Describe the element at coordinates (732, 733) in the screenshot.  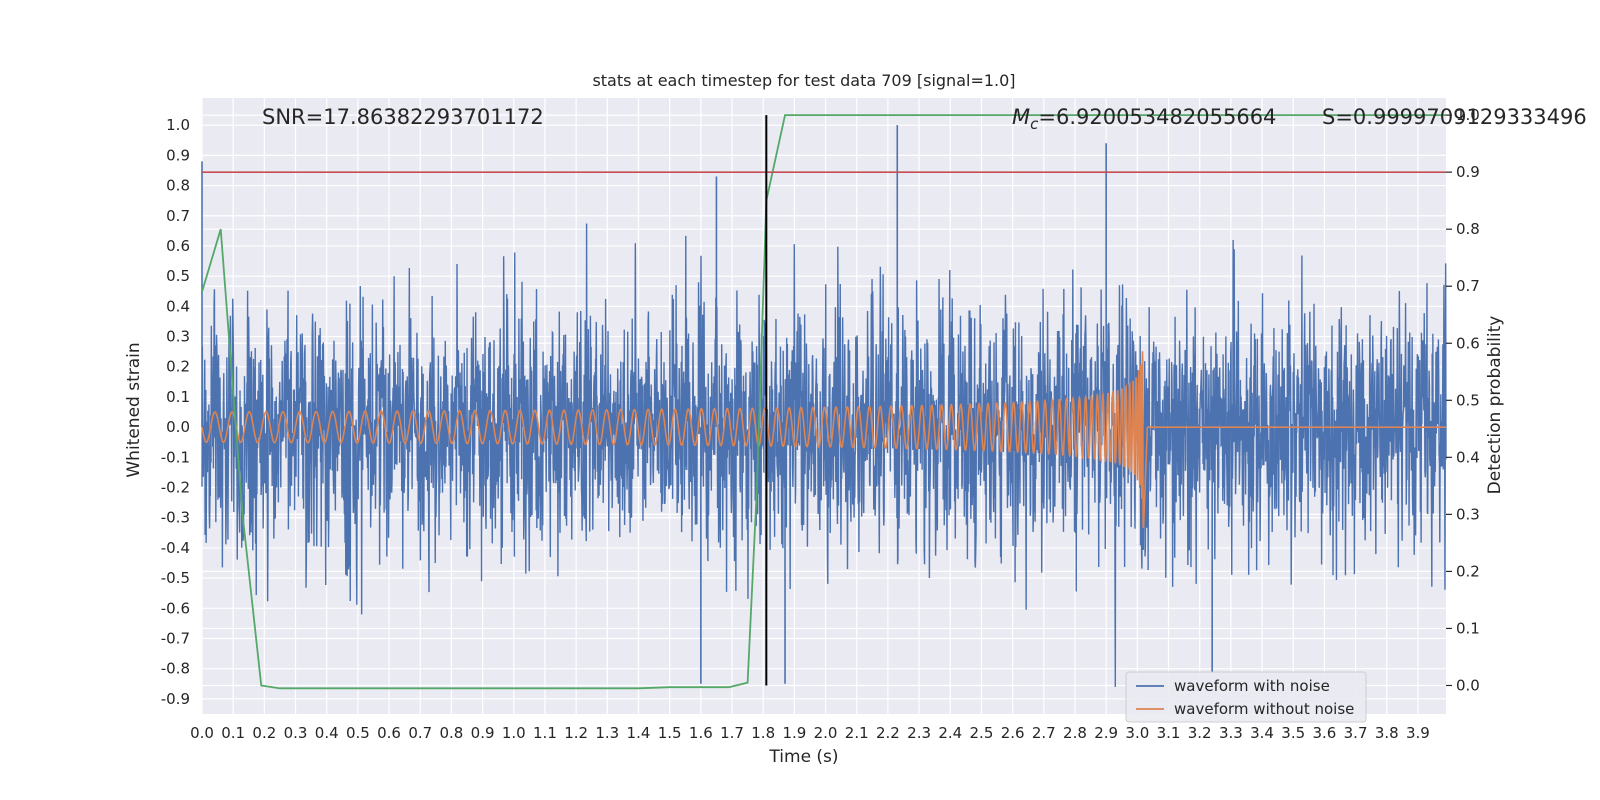
I see `x-tick-label: 1.7` at that location.